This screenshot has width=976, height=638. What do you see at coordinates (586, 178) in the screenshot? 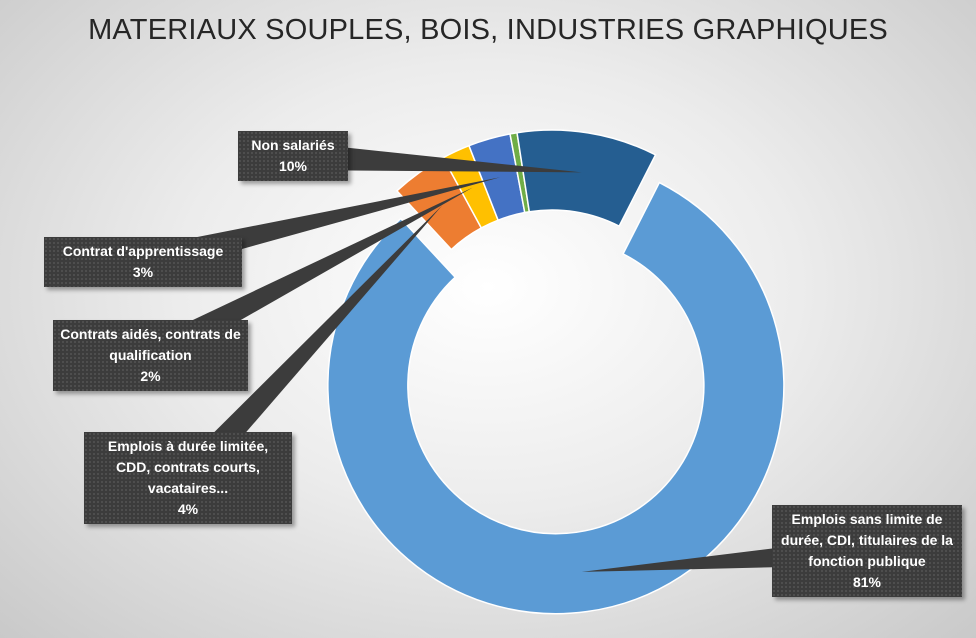
I see `slice-non-salaries` at bounding box center [586, 178].